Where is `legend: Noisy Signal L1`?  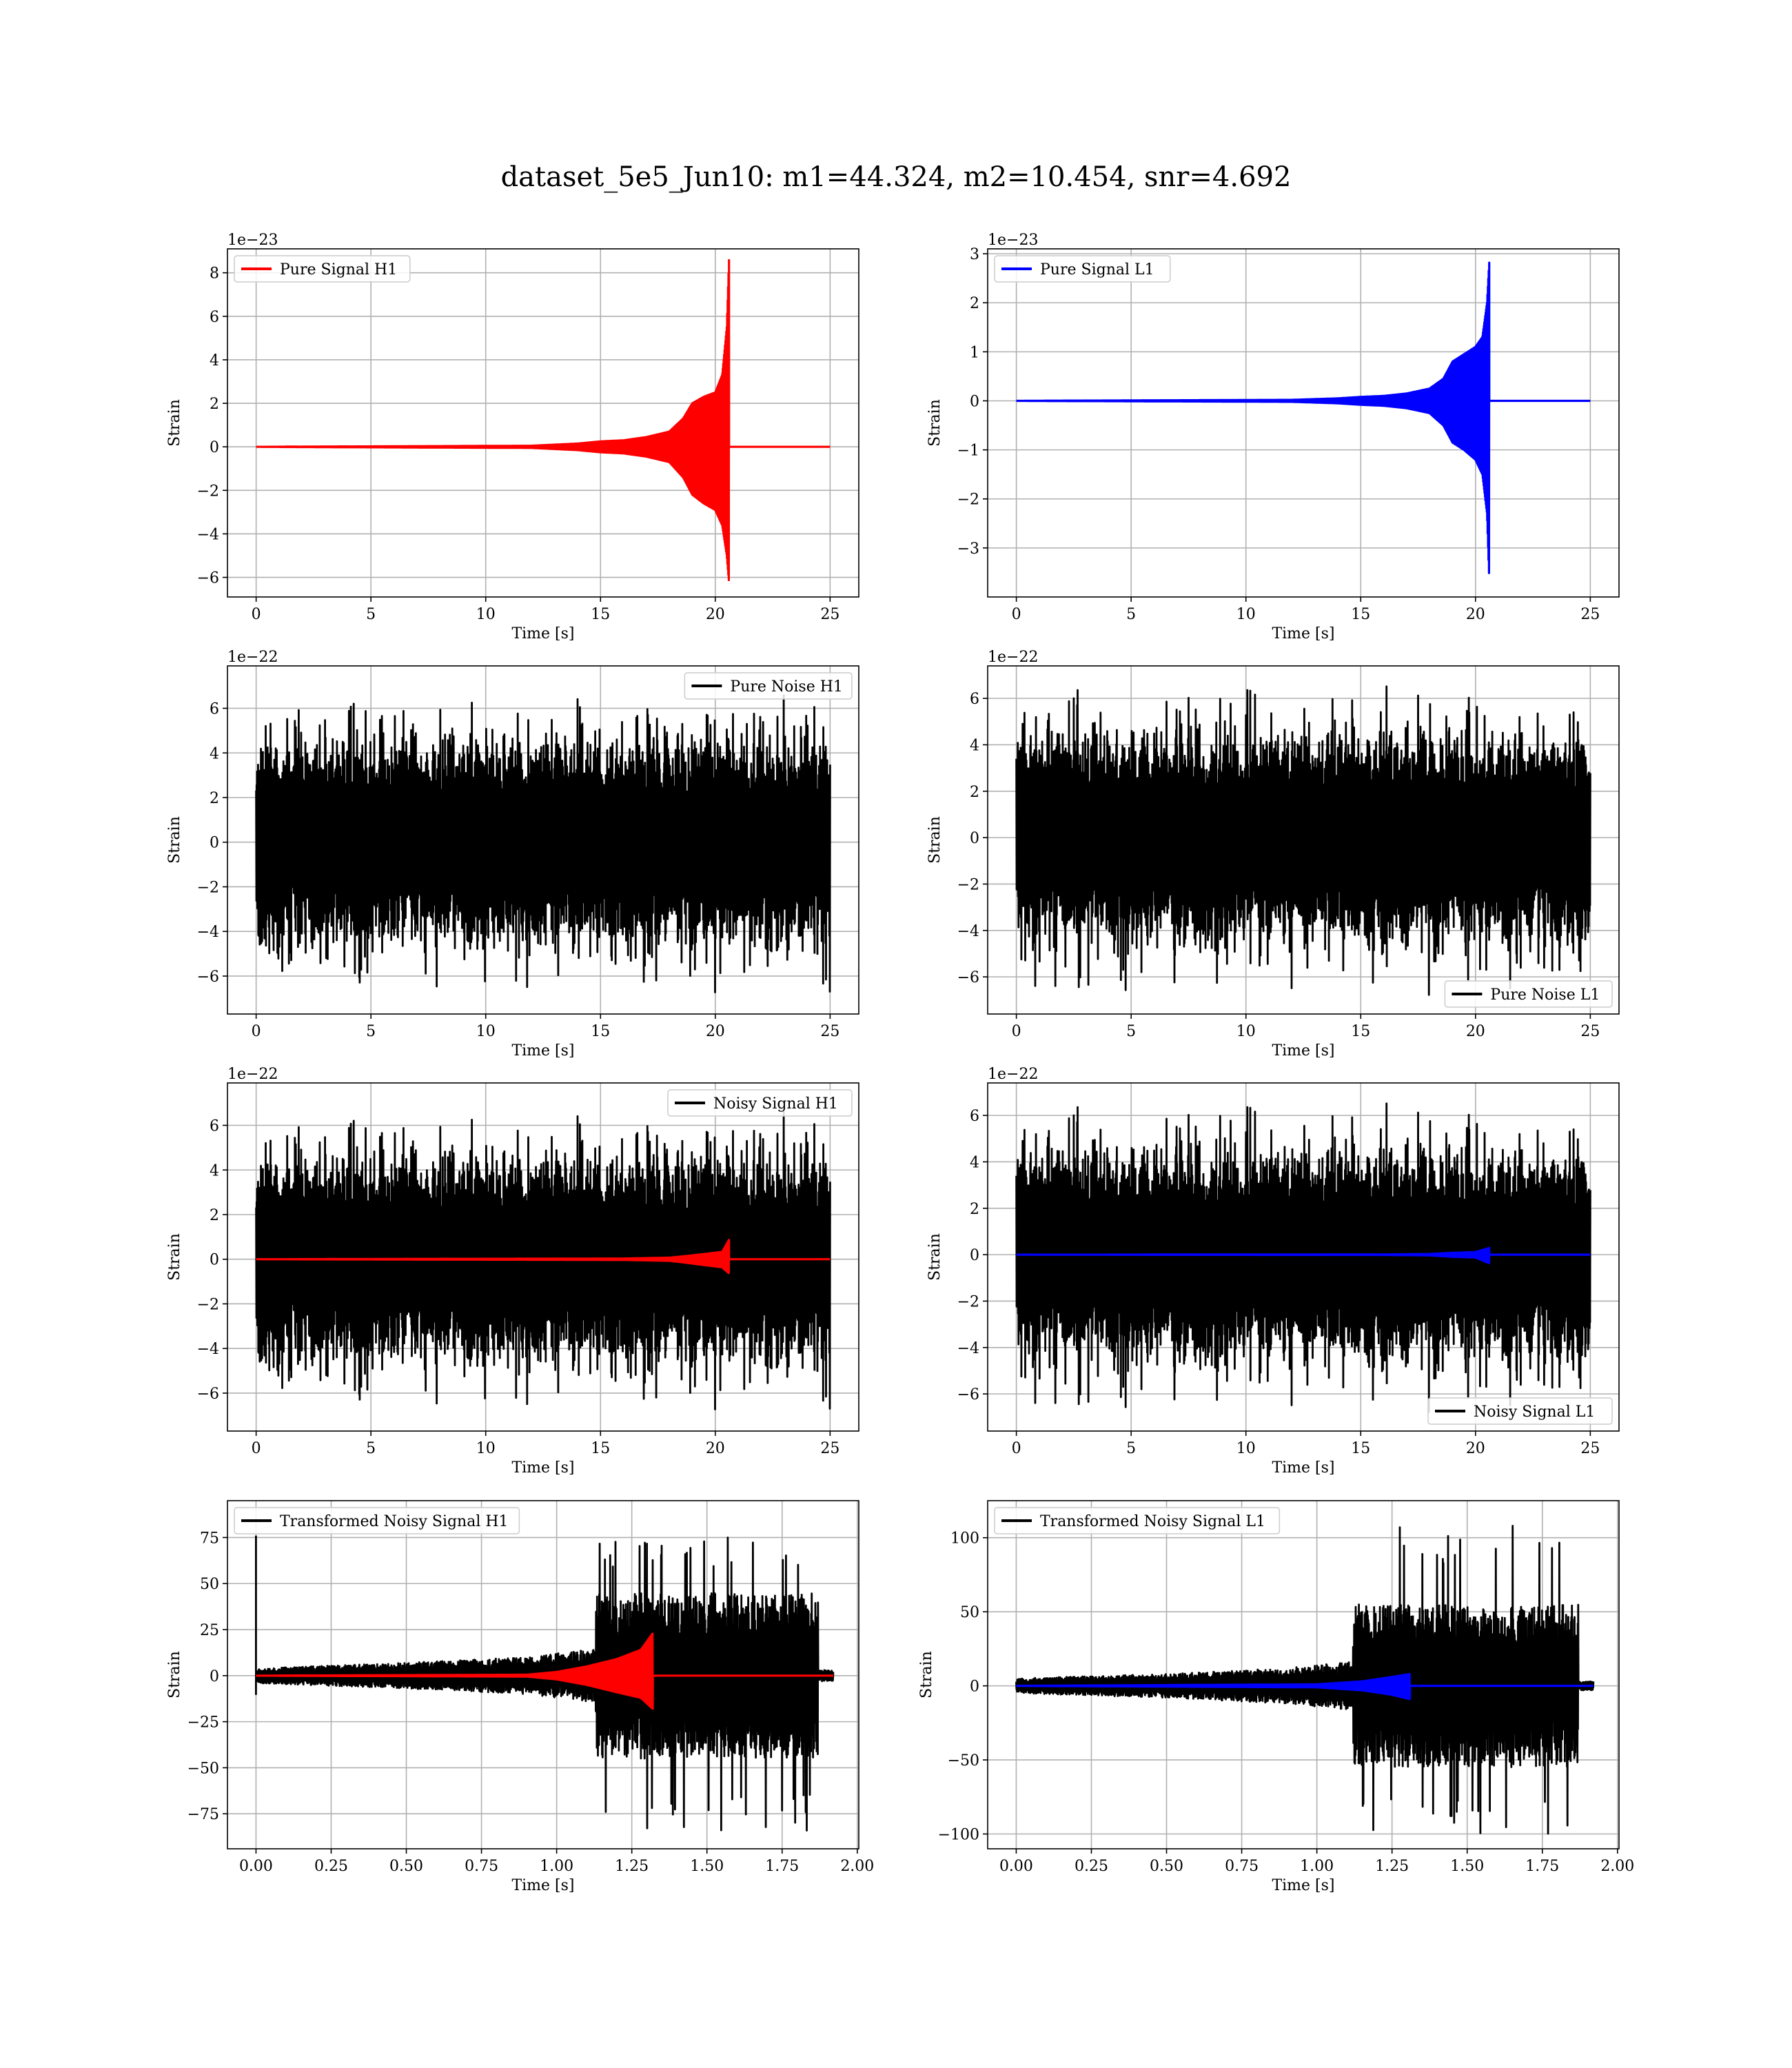 legend: Noisy Signal L1 is located at coordinates (1520, 1411).